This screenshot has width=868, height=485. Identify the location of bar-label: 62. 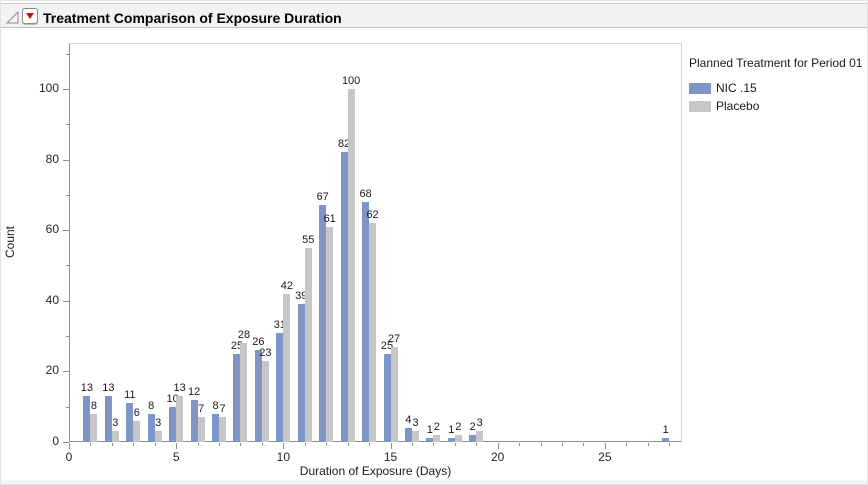
(372, 215).